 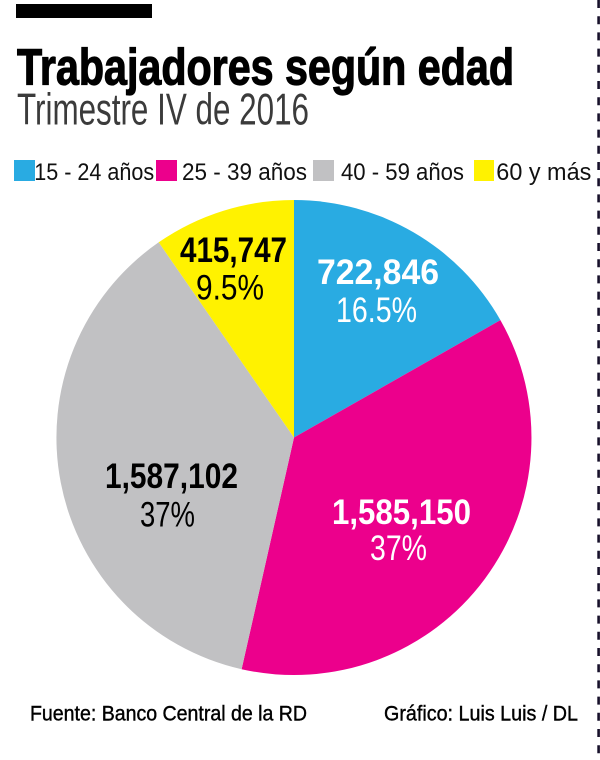 What do you see at coordinates (163, 110) in the screenshot?
I see `svg-text: Trimestre IV de 2016` at bounding box center [163, 110].